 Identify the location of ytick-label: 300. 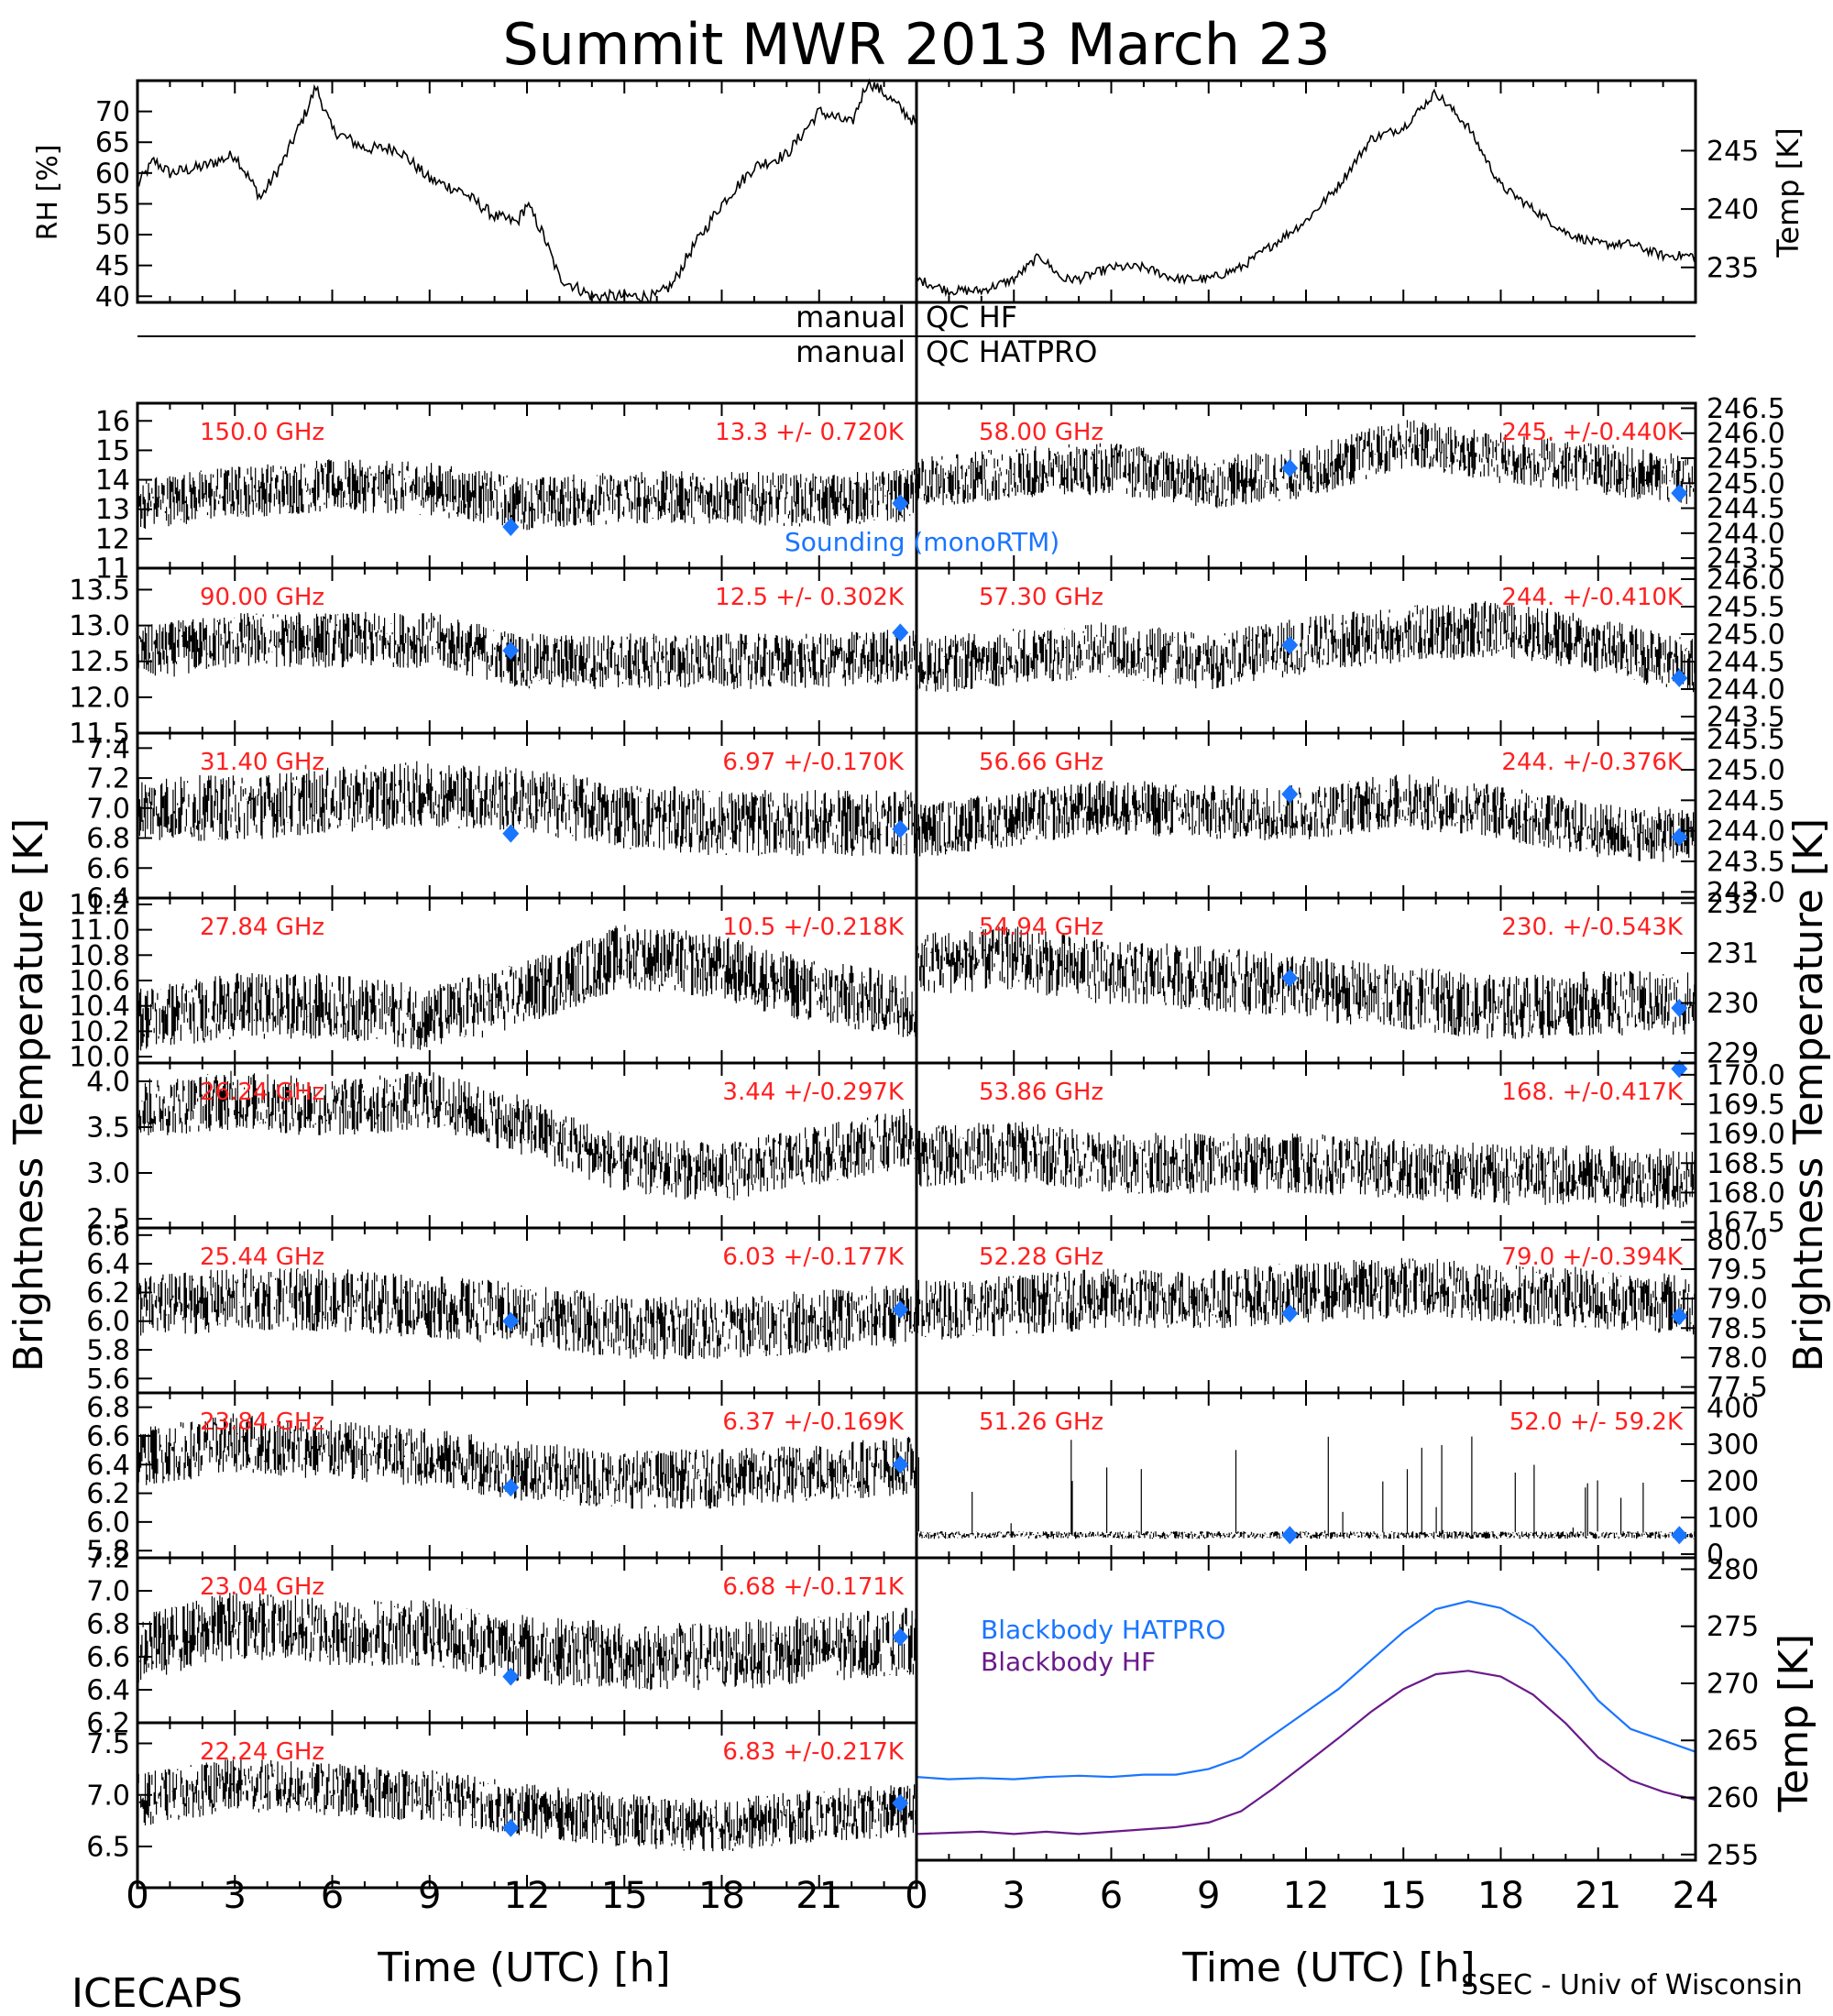
(1733, 1446).